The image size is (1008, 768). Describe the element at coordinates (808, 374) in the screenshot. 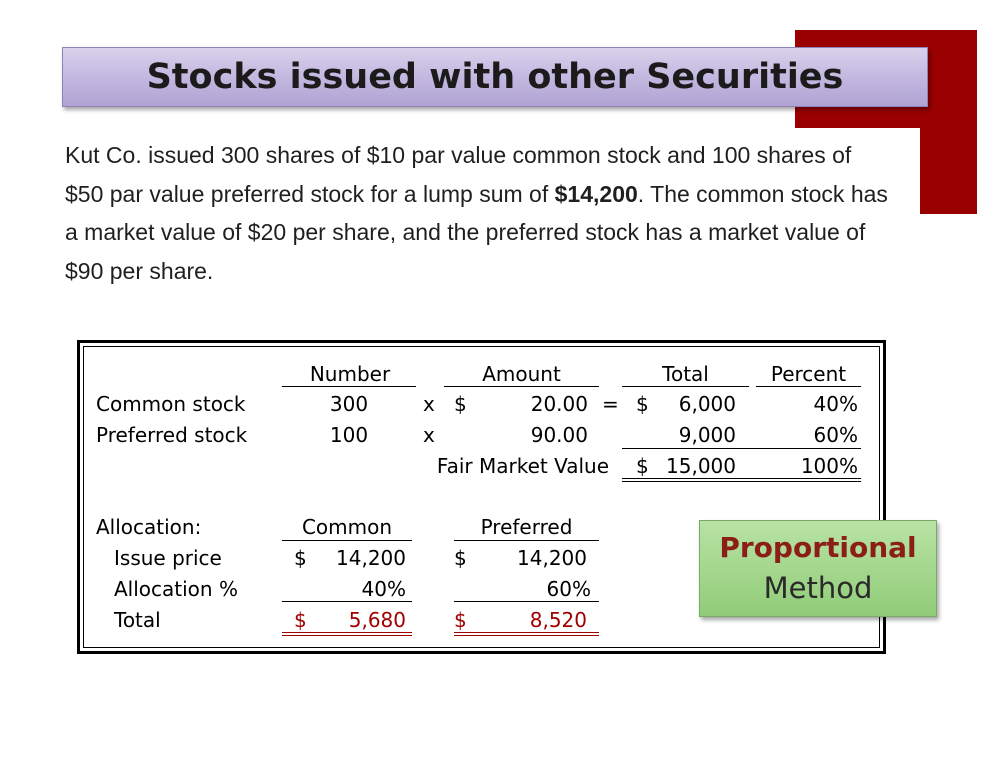

I see `header-percent: Percent` at that location.